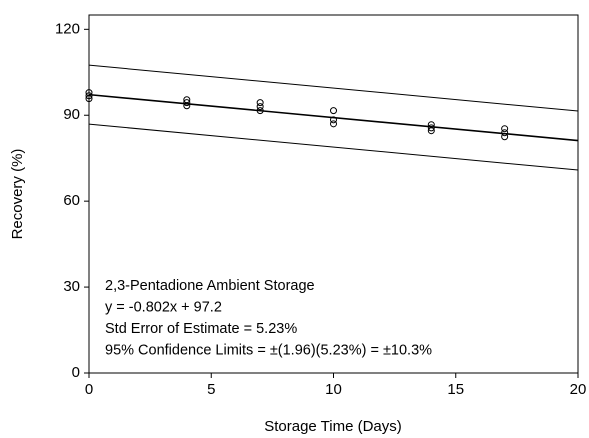 The width and height of the screenshot is (589, 438). Describe the element at coordinates (71, 200) in the screenshot. I see `y-tick-label: 60` at that location.